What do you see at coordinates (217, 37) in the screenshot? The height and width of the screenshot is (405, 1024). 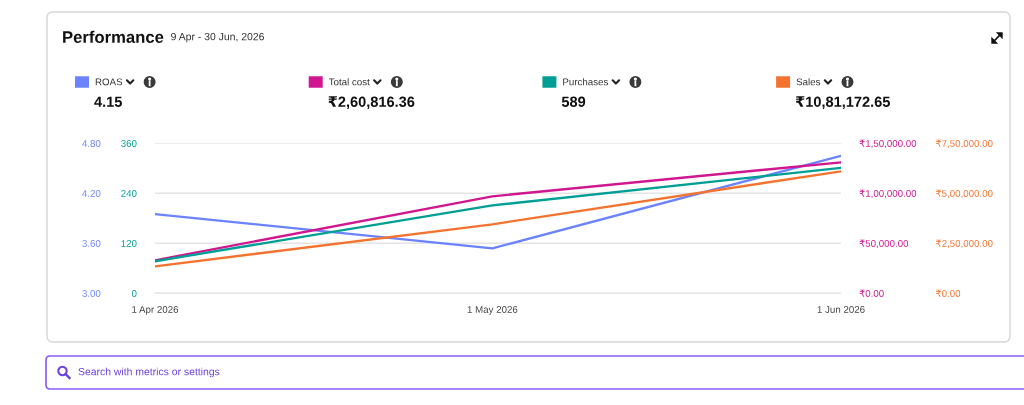 I see `chart-subtitle: 9 Apr - 30 Jun, 2026` at bounding box center [217, 37].